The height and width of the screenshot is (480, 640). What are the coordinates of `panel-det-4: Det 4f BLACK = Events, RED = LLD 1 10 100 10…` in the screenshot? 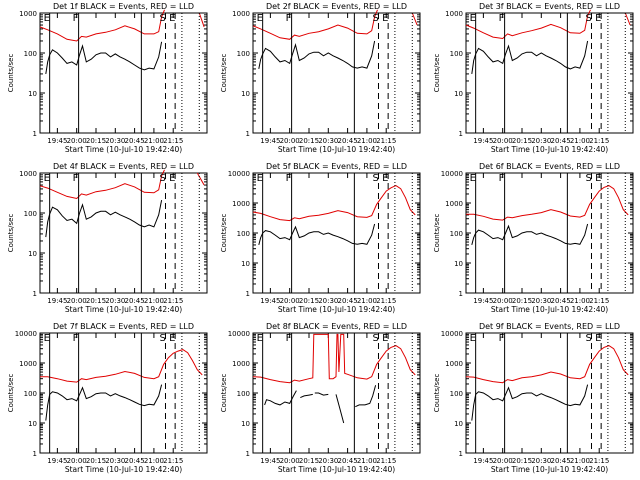 It's located at (107, 238).